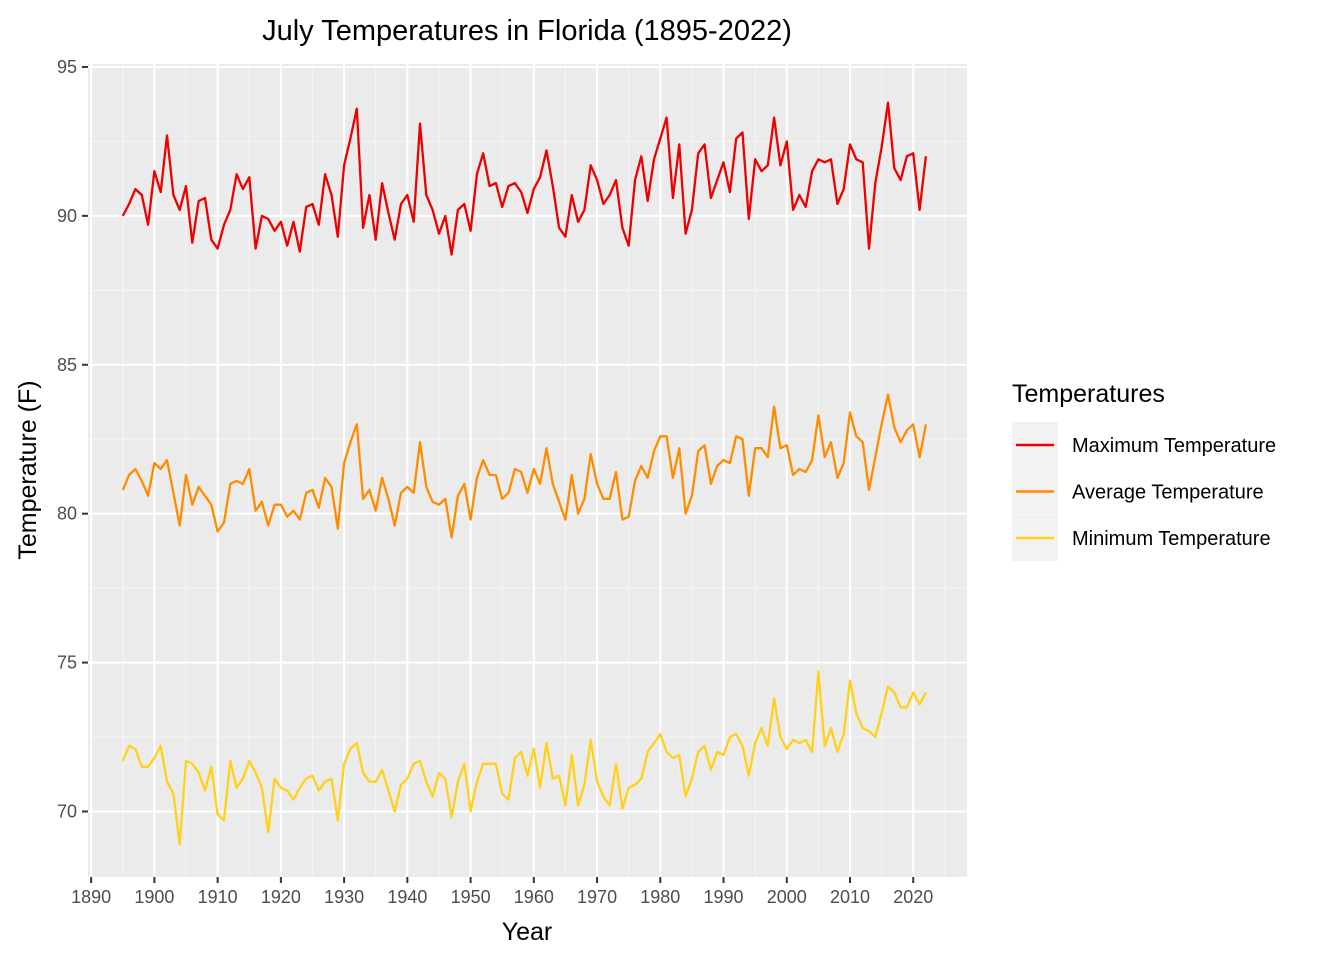 This screenshot has width=1344, height=965. I want to click on x-tick-label: 2000, so click(787, 897).